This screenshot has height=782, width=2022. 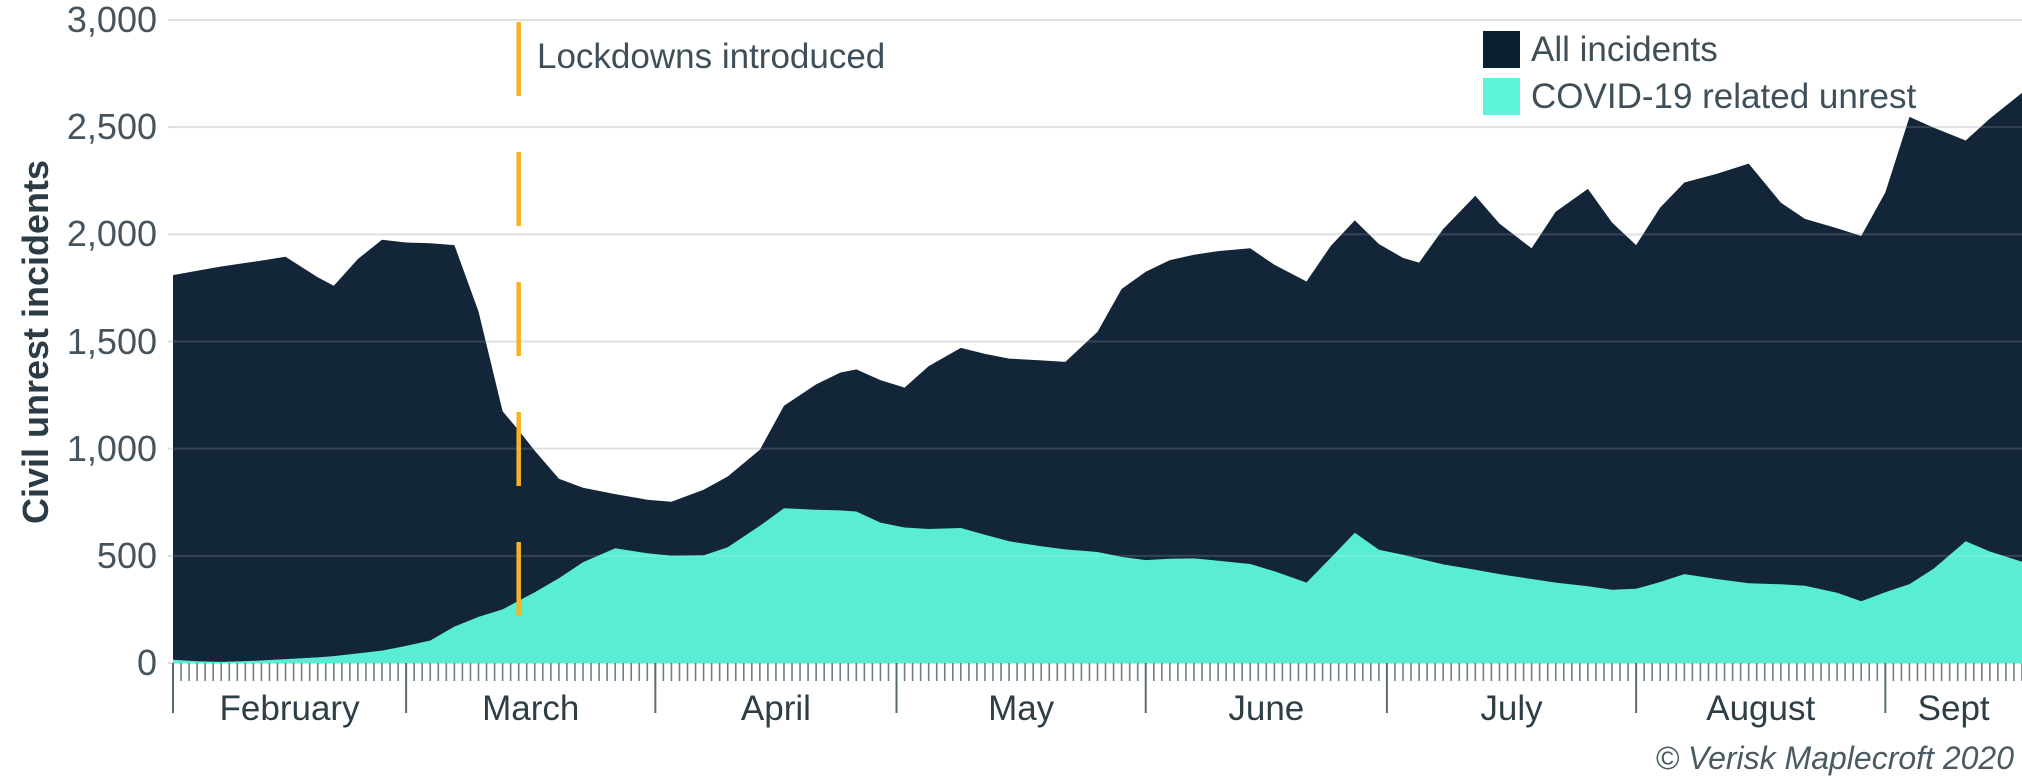 I want to click on legend-swatch-covid-unrest, so click(x=1501, y=96).